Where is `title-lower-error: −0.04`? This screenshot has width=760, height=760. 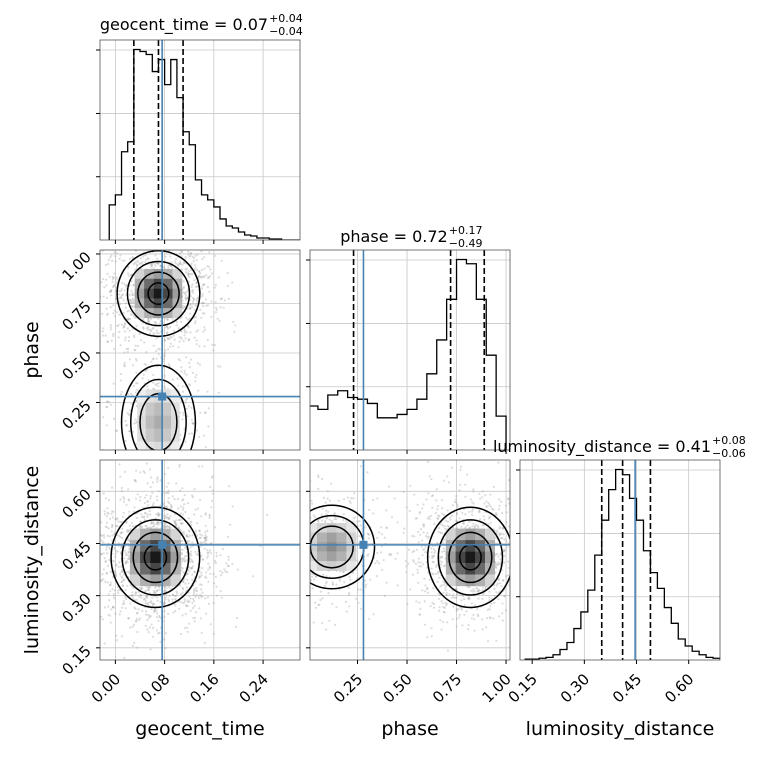 title-lower-error: −0.04 is located at coordinates (286, 31).